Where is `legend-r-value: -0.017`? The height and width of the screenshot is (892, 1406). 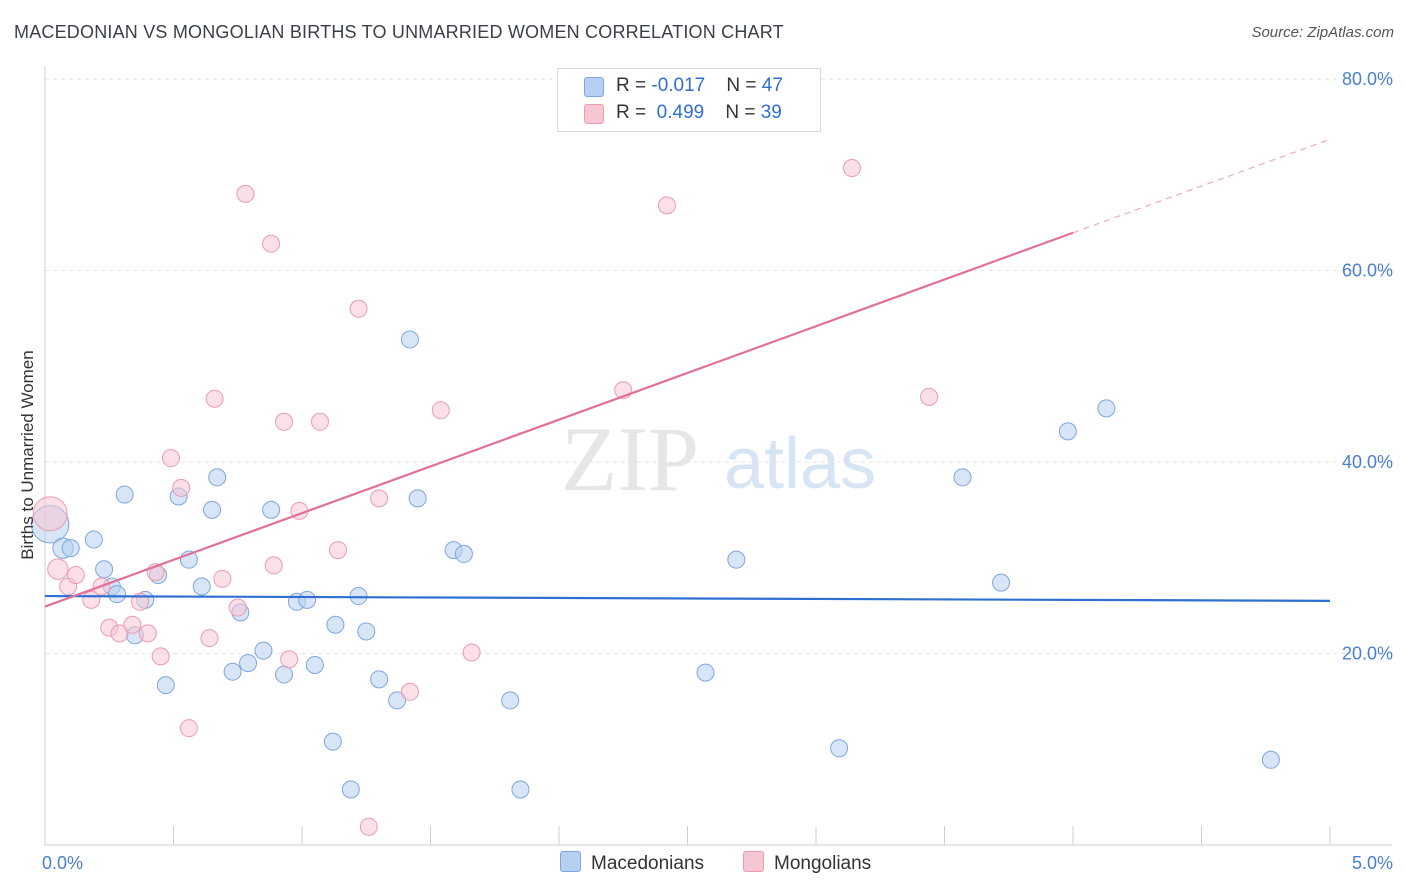
legend-r-value: -0.017 is located at coordinates (678, 85).